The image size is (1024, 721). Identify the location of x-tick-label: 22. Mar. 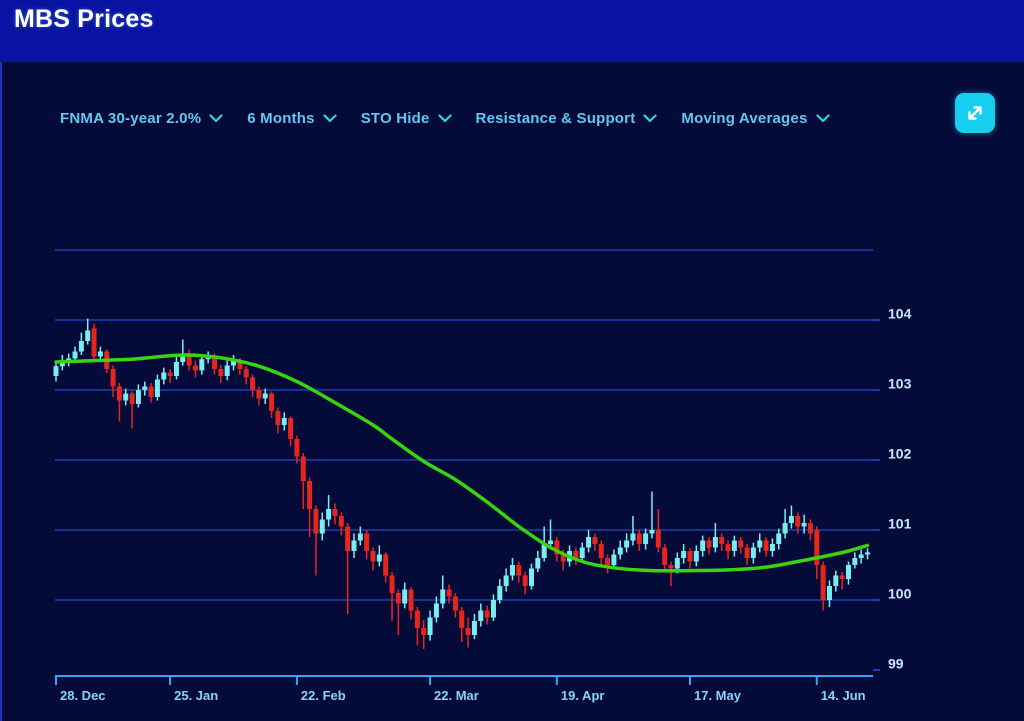
(456, 695).